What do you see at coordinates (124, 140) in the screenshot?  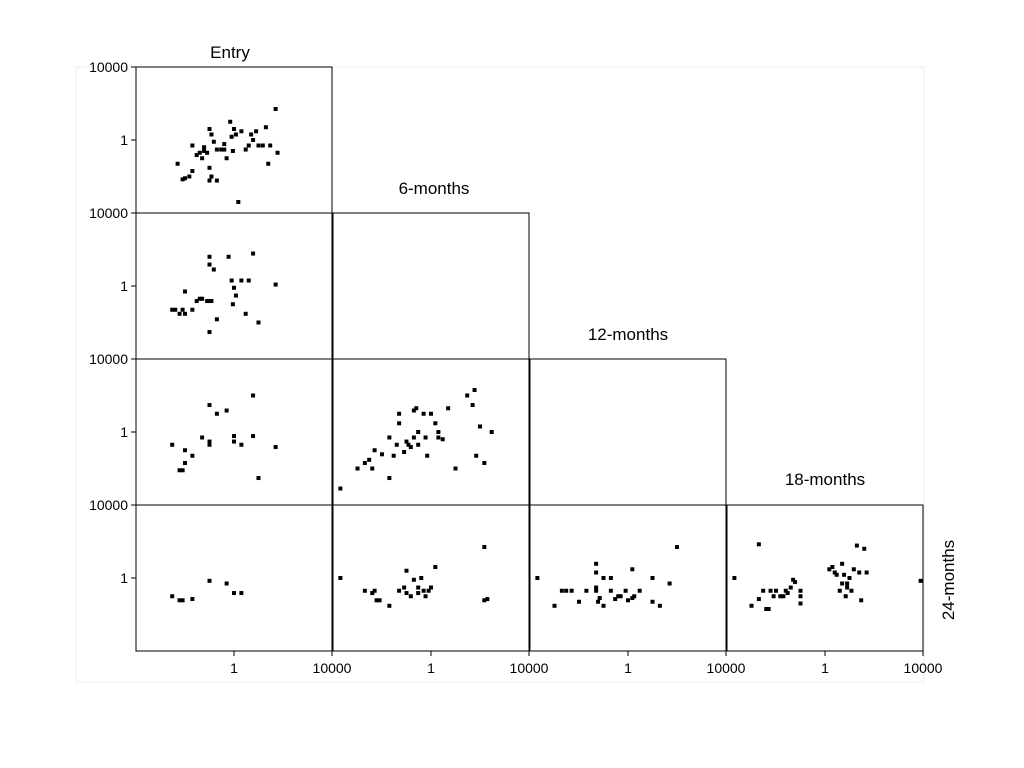 I see `y-tick-label-row0-0: 1` at bounding box center [124, 140].